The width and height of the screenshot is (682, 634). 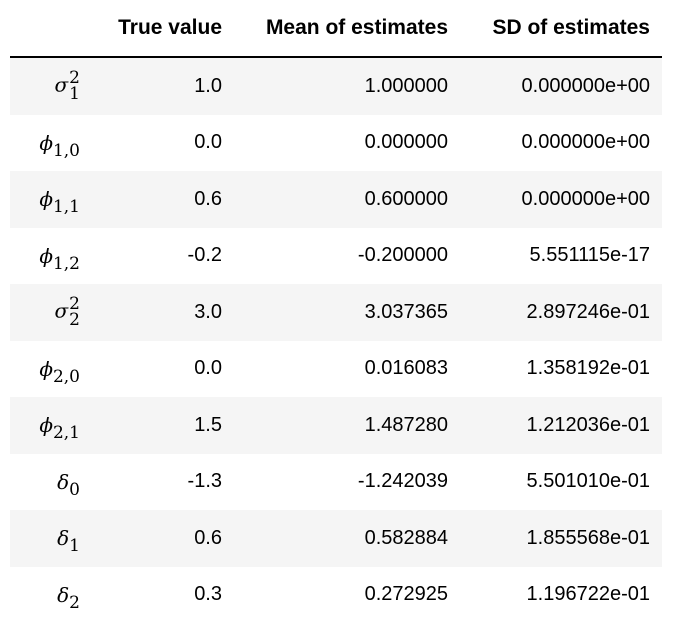 What do you see at coordinates (339, 481) in the screenshot?
I see `cell-mean-of-estimates: -1.242039` at bounding box center [339, 481].